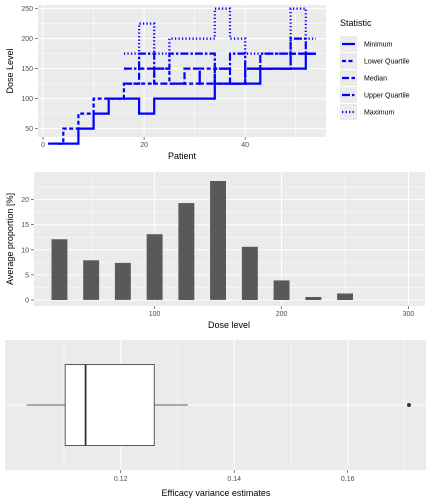 The image size is (432, 504). Describe the element at coordinates (387, 96) in the screenshot. I see `legend-entry-label: Upper Quartile` at that location.